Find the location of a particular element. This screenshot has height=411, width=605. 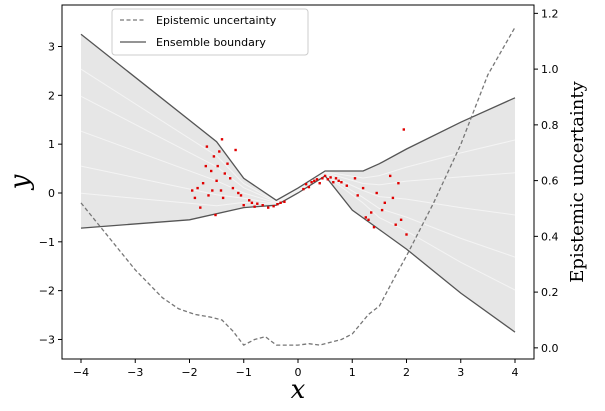

y2-axis-label: Epistemic uncertainty is located at coordinates (577, 181).